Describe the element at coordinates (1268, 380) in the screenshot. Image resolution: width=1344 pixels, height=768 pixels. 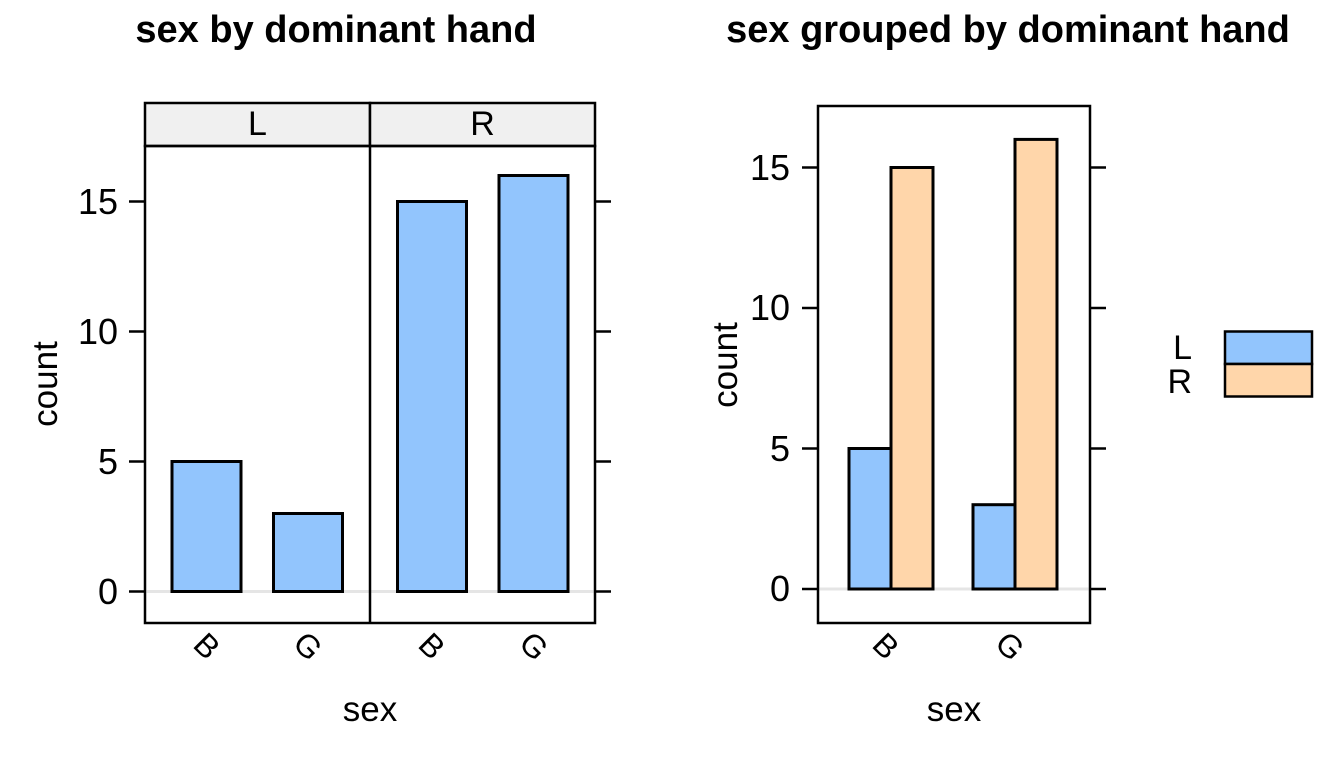
I see `legend-swatch-R` at that location.